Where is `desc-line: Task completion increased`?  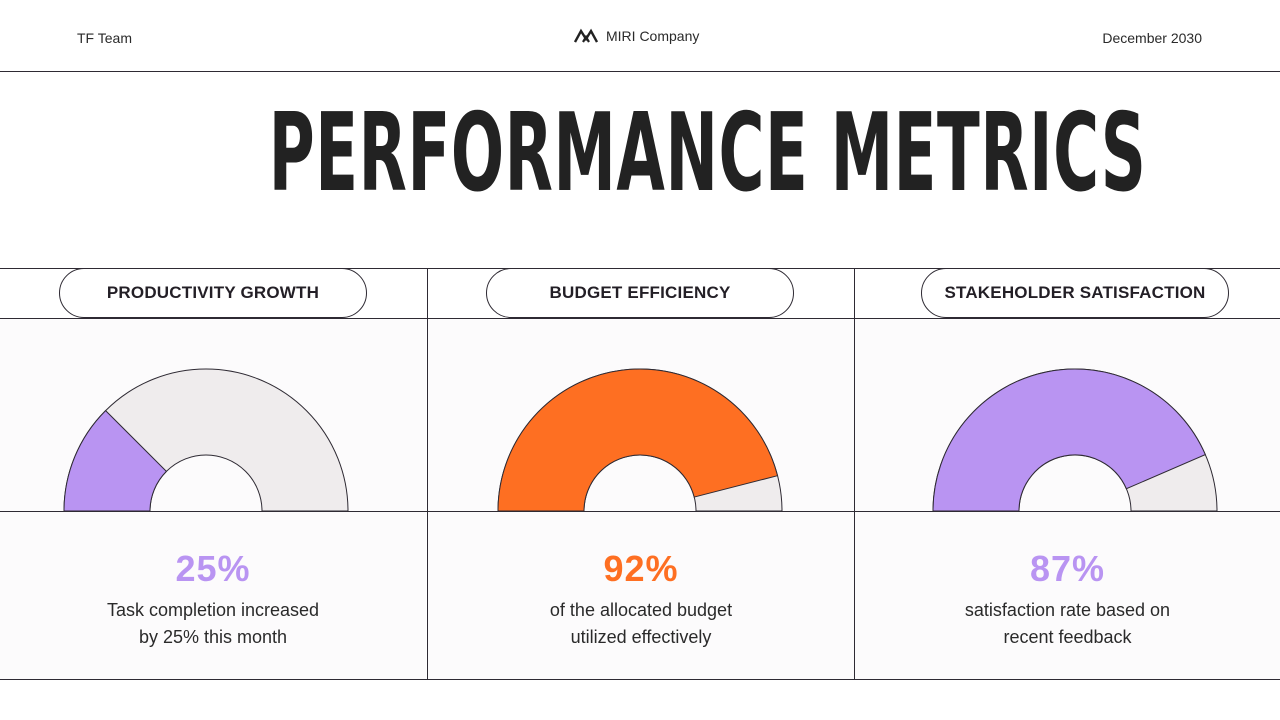 desc-line: Task completion increased is located at coordinates (213, 610).